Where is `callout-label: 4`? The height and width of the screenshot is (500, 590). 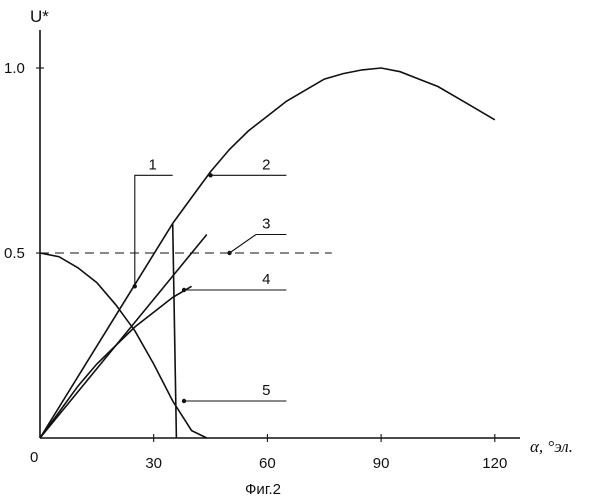
callout-label: 4 is located at coordinates (266, 279).